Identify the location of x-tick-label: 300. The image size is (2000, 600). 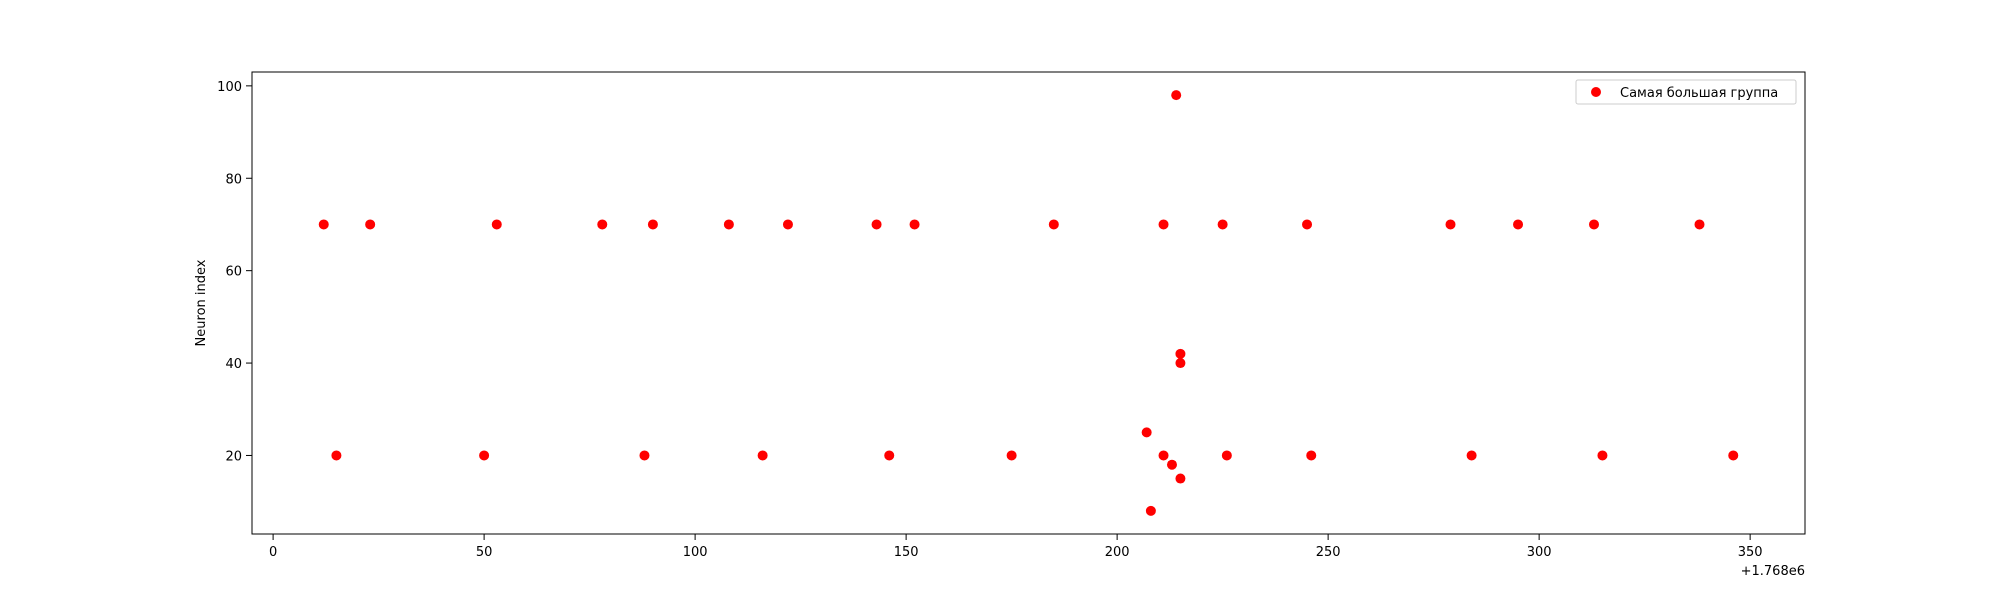
(1539, 552).